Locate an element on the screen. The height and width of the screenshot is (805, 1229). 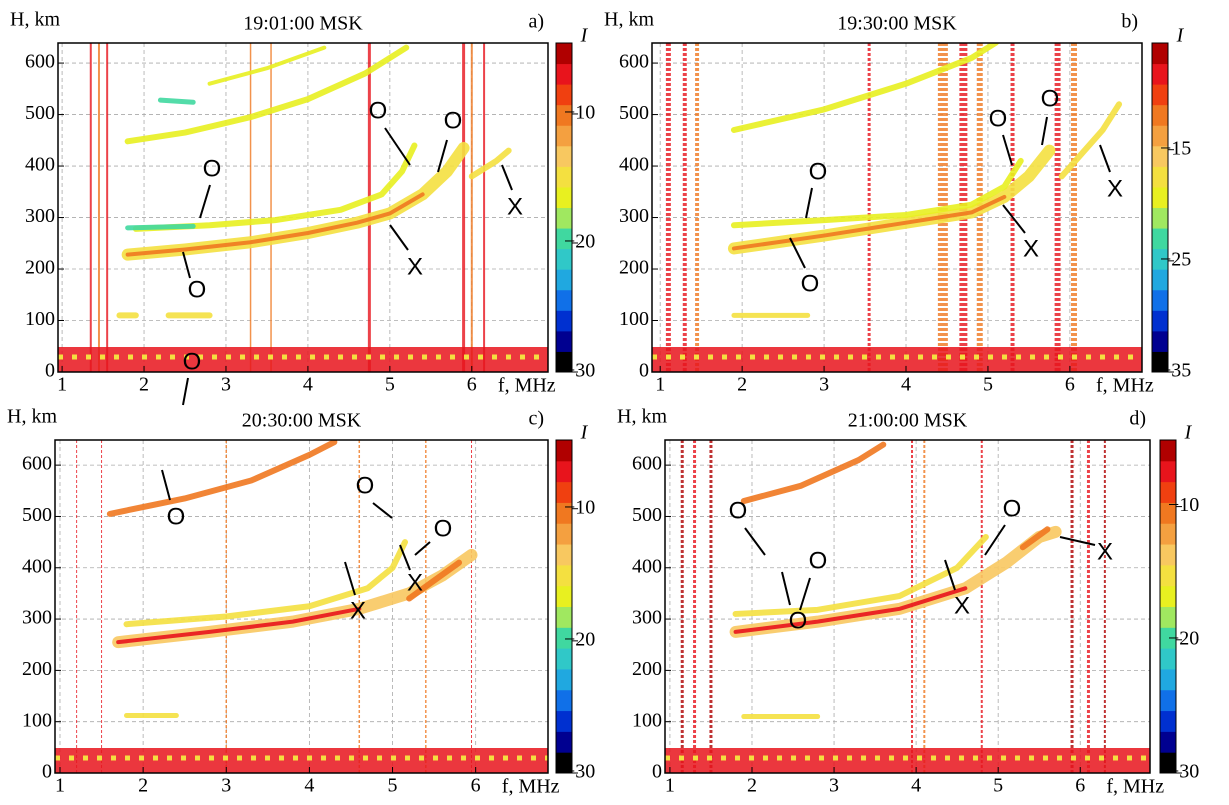
y-tick-label: 200 is located at coordinates (37, 669).